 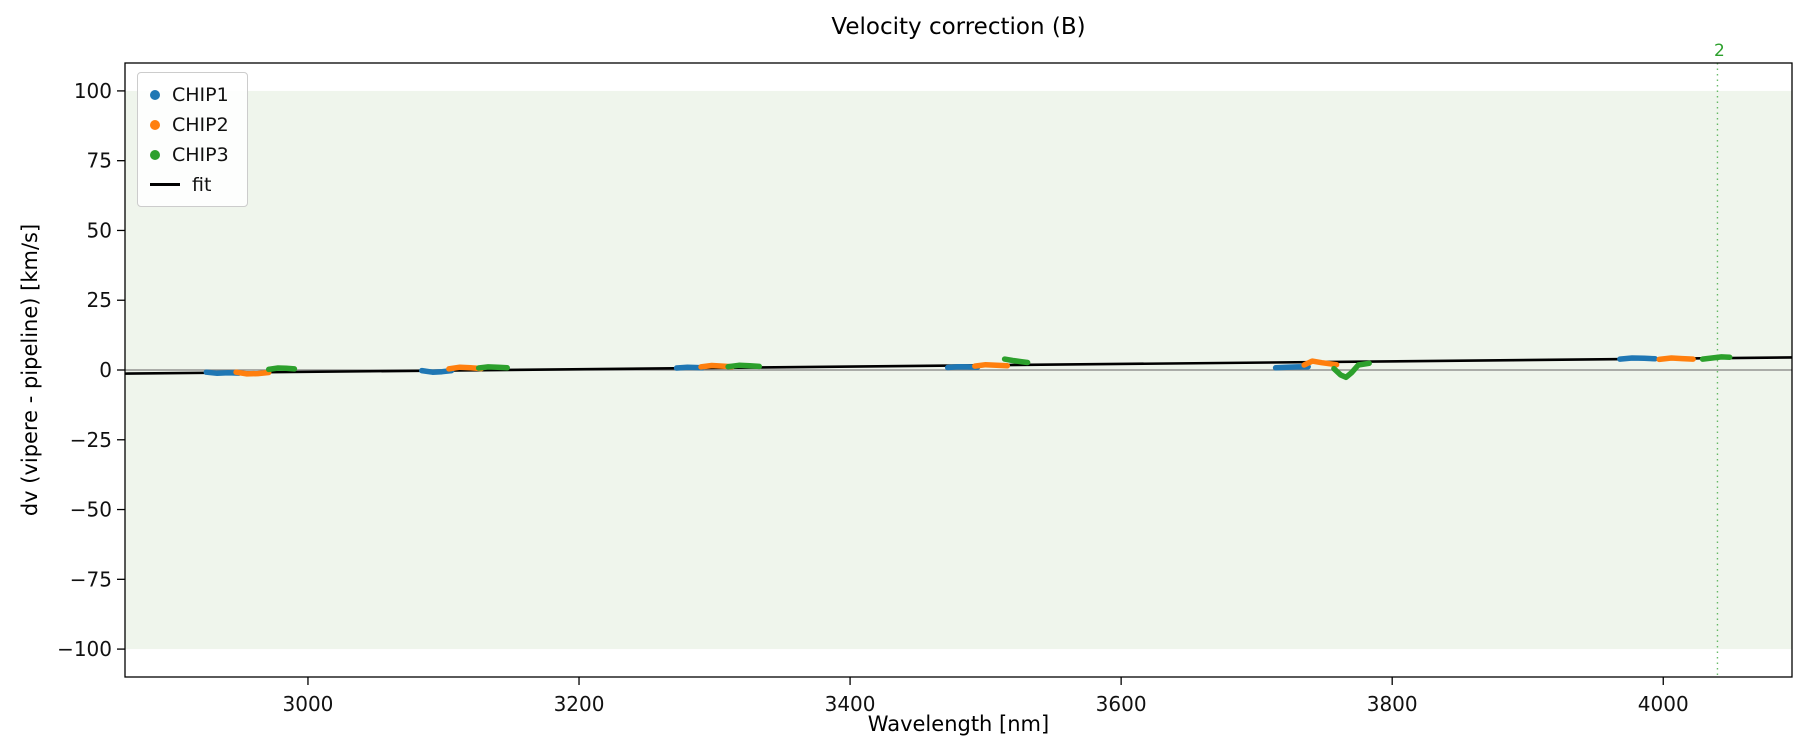 I want to click on y-tick-label: −100, so click(x=84, y=649).